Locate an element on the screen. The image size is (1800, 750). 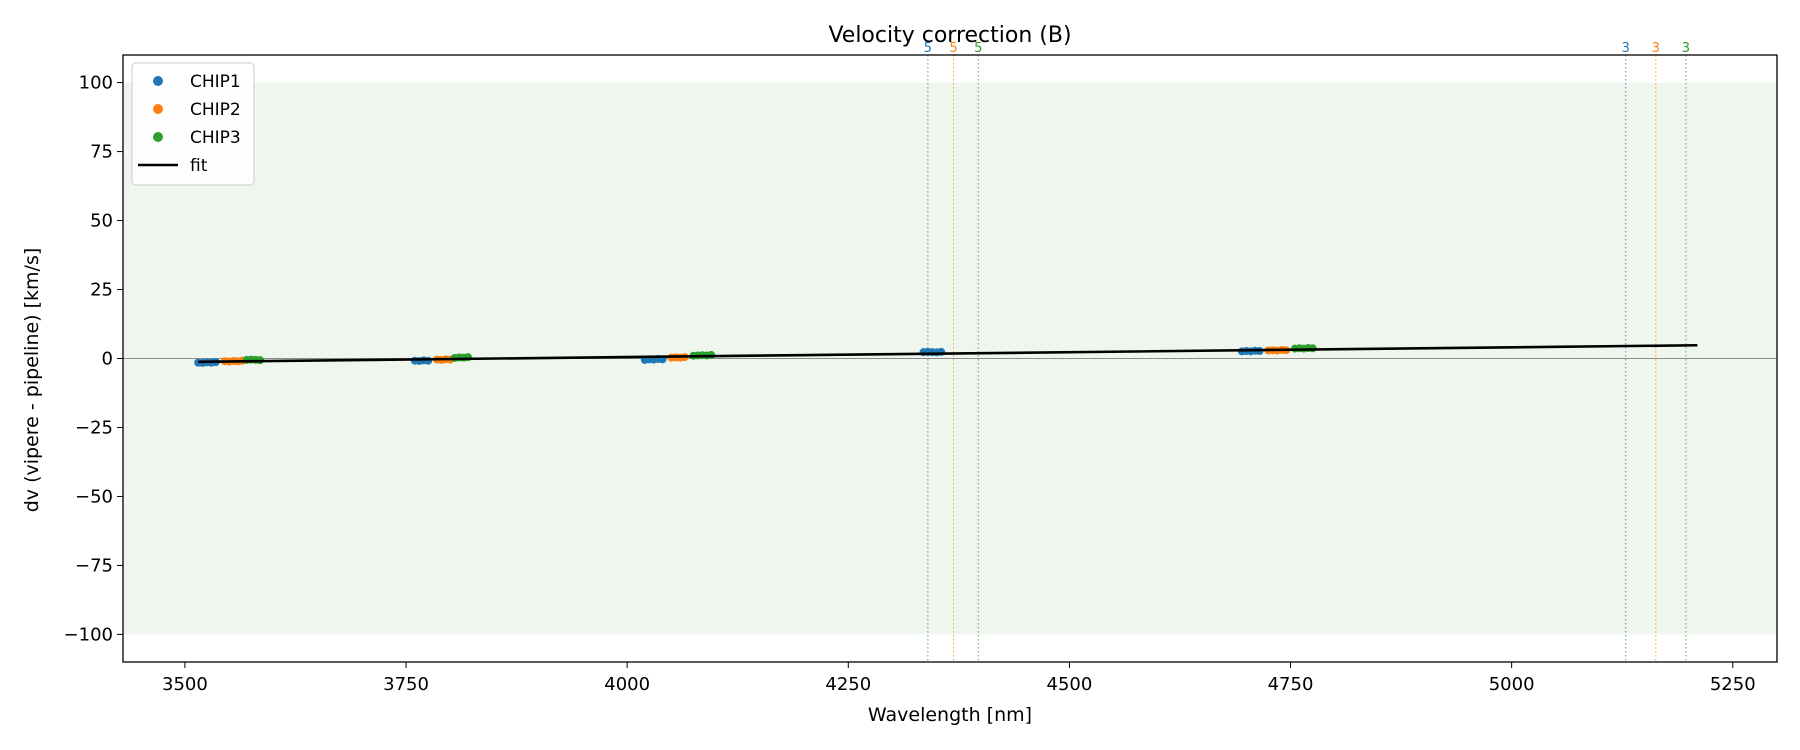
y-tick-label: −50 is located at coordinates (94, 496).